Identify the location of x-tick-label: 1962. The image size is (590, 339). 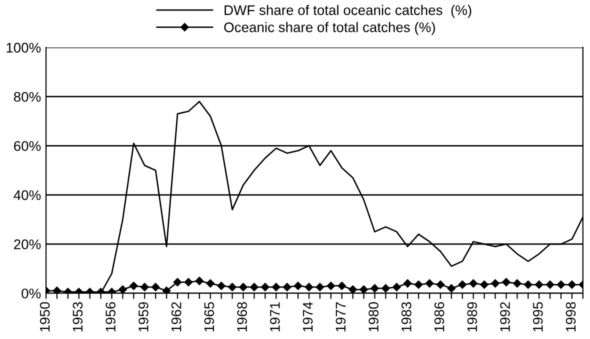
(176, 317).